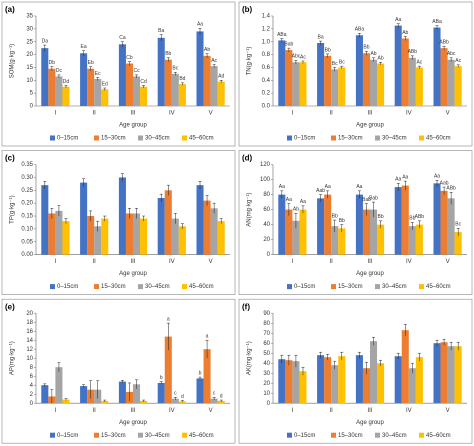 This screenshot has height=446, width=474. I want to click on y-axis-title: AN(mg·kg⁻¹), so click(250, 210).